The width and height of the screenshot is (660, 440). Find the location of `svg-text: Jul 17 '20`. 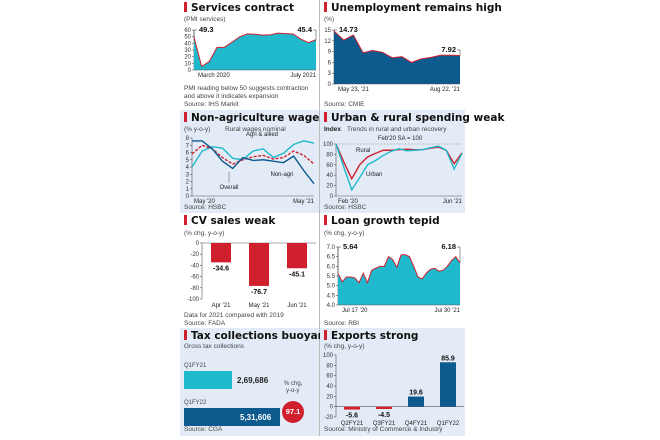

svg-text: Jul 17 '20 is located at coordinates (355, 311).